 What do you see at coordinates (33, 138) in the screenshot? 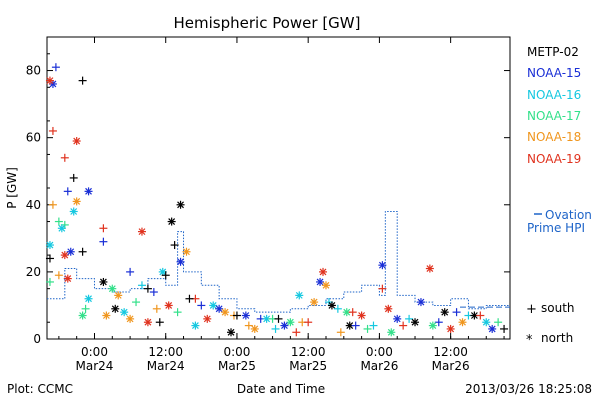
I see `y-tick-label: 60` at bounding box center [33, 138].